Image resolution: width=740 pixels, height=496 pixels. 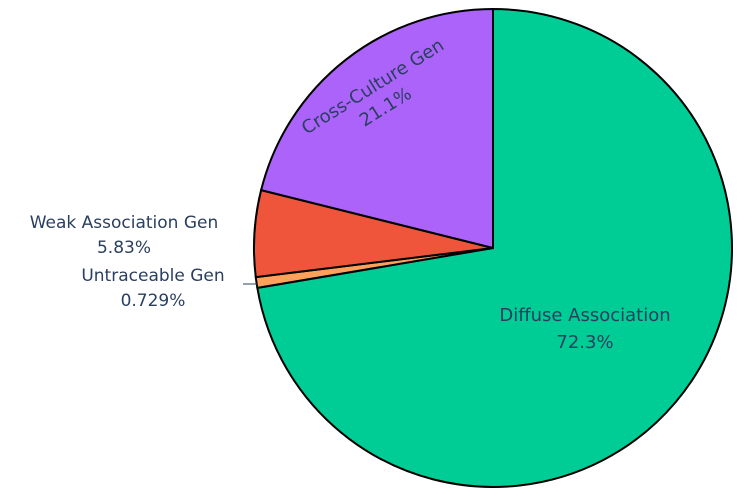 I want to click on slice-label-diffuse-association: Diffuse Association, so click(x=584, y=315).